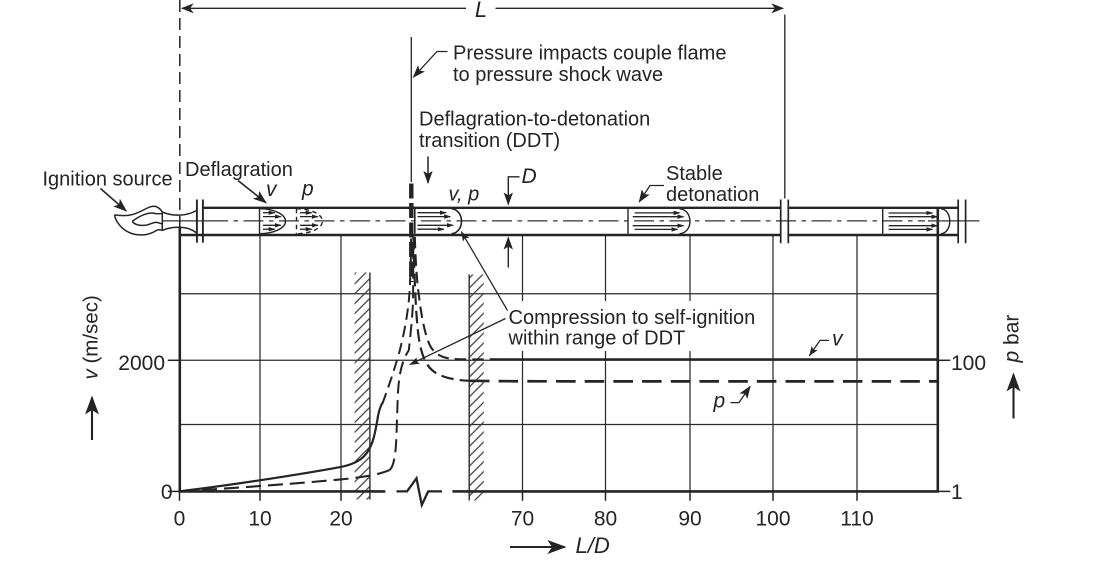  I want to click on svg-text: Deflagration-to-detonation, so click(534, 120).